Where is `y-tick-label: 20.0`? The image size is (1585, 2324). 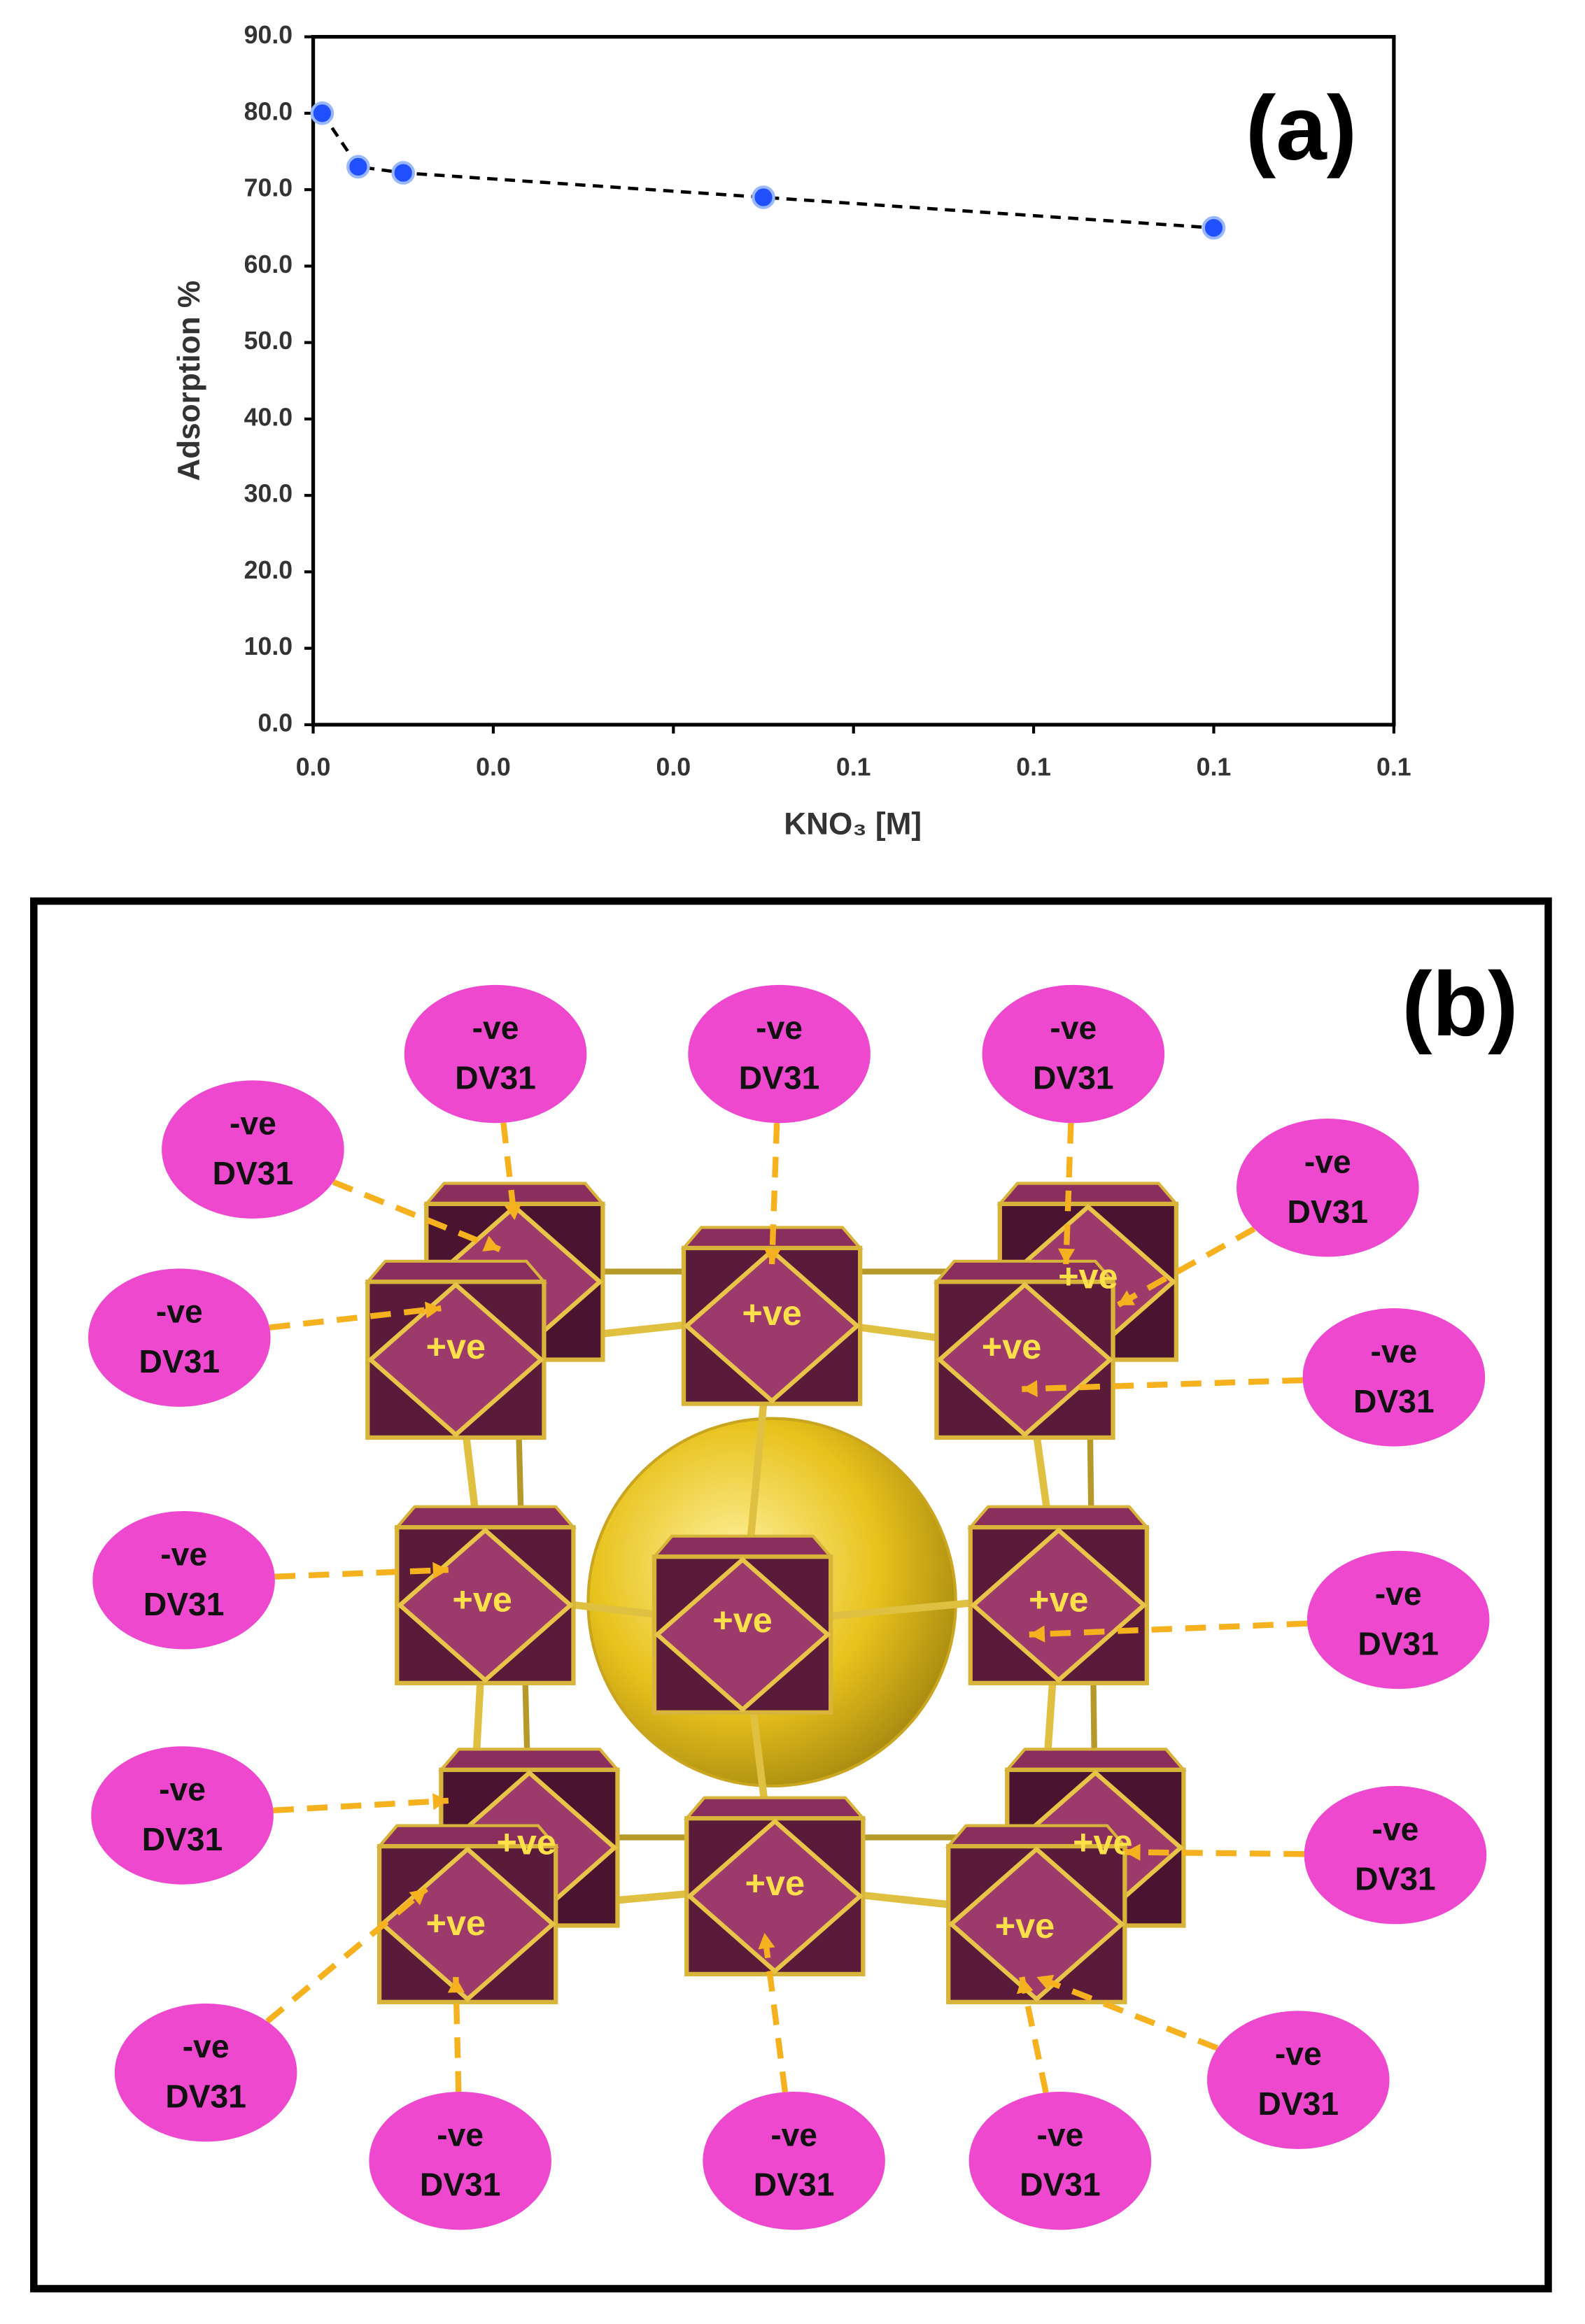
y-tick-label: 20.0 is located at coordinates (268, 570).